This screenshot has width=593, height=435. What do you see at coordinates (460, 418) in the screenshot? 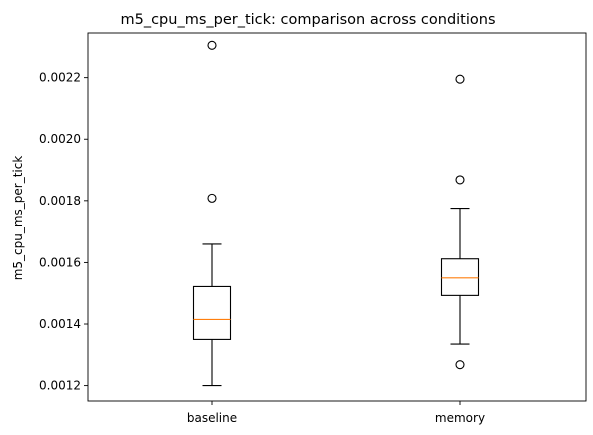
I see `x-tick-label: memory` at bounding box center [460, 418].